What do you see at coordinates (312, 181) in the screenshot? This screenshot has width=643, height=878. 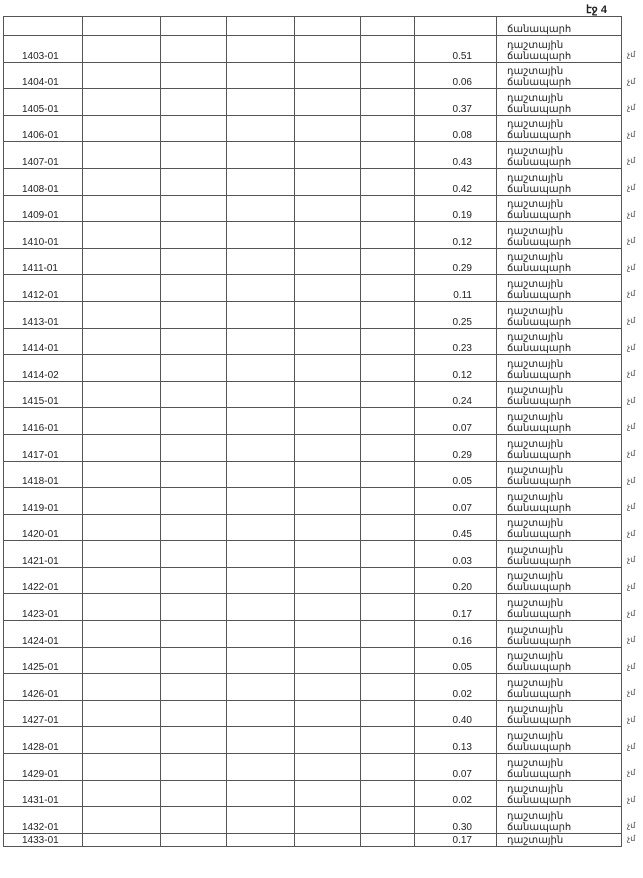 I see `table-row: 1408-01 0.42 դաշտային ճանապարհ` at bounding box center [312, 181].